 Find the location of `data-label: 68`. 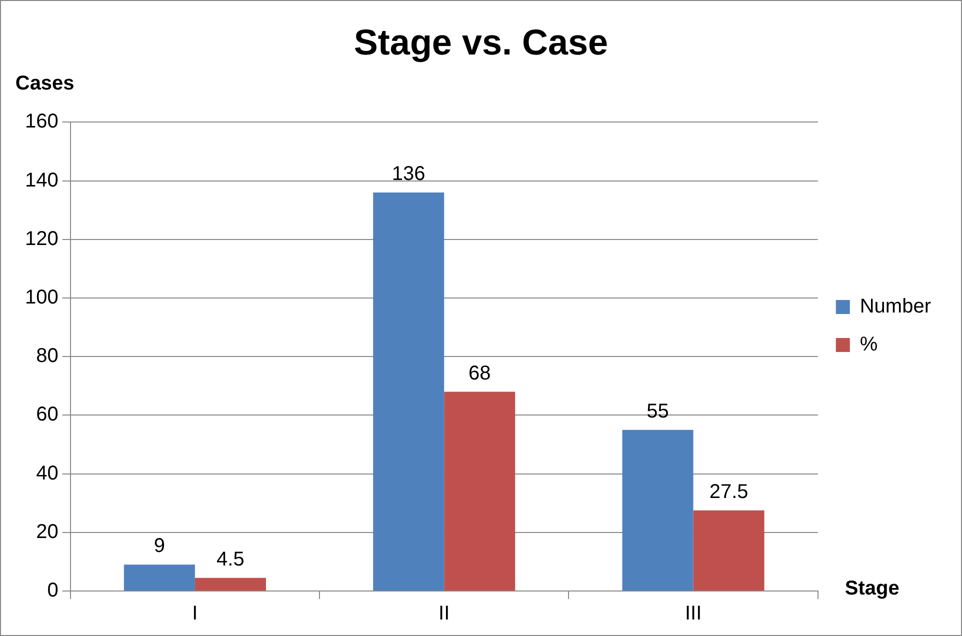

data-label: 68 is located at coordinates (479, 373).